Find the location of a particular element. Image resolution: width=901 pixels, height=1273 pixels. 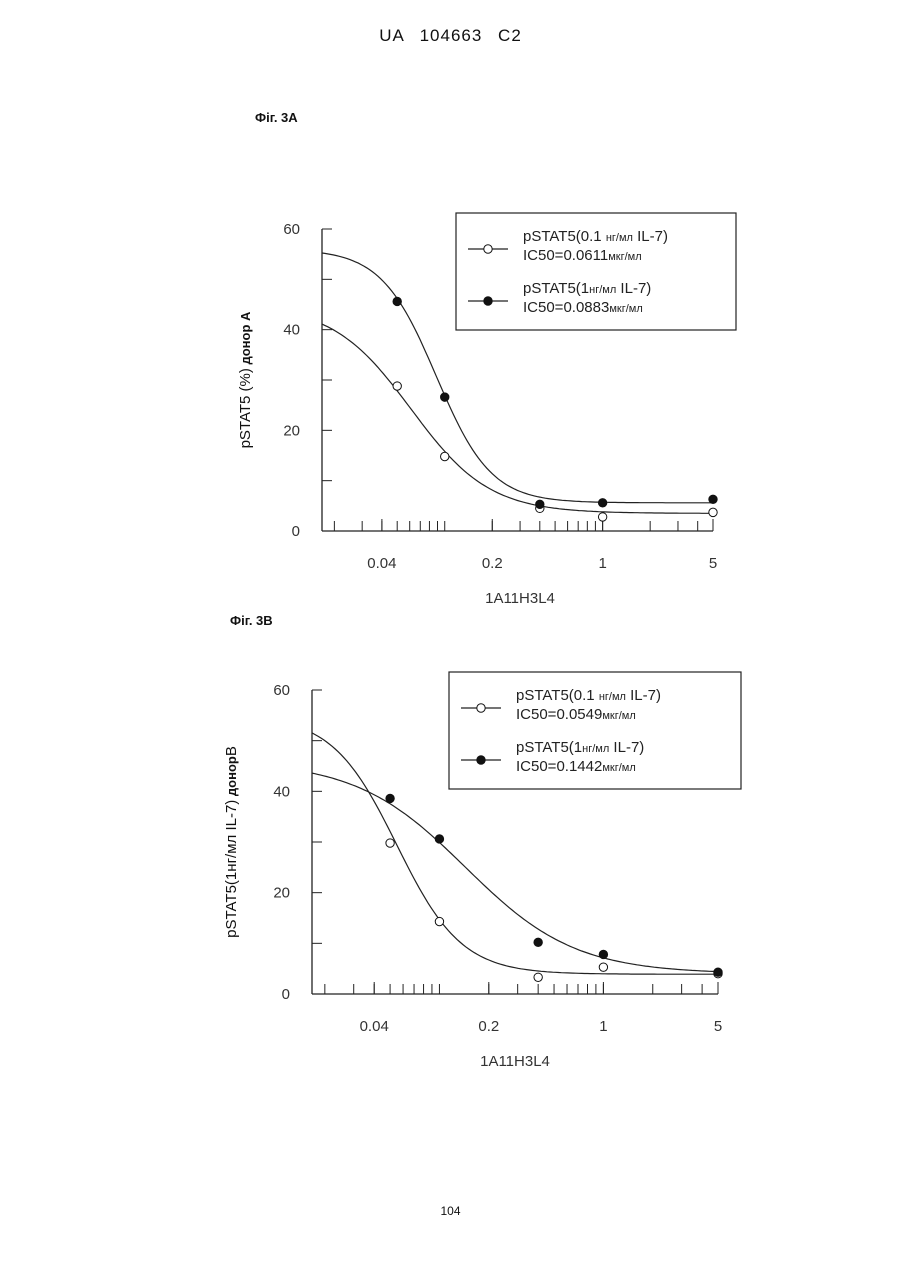

text-part: IC50=0.0883 is located at coordinates (566, 307).